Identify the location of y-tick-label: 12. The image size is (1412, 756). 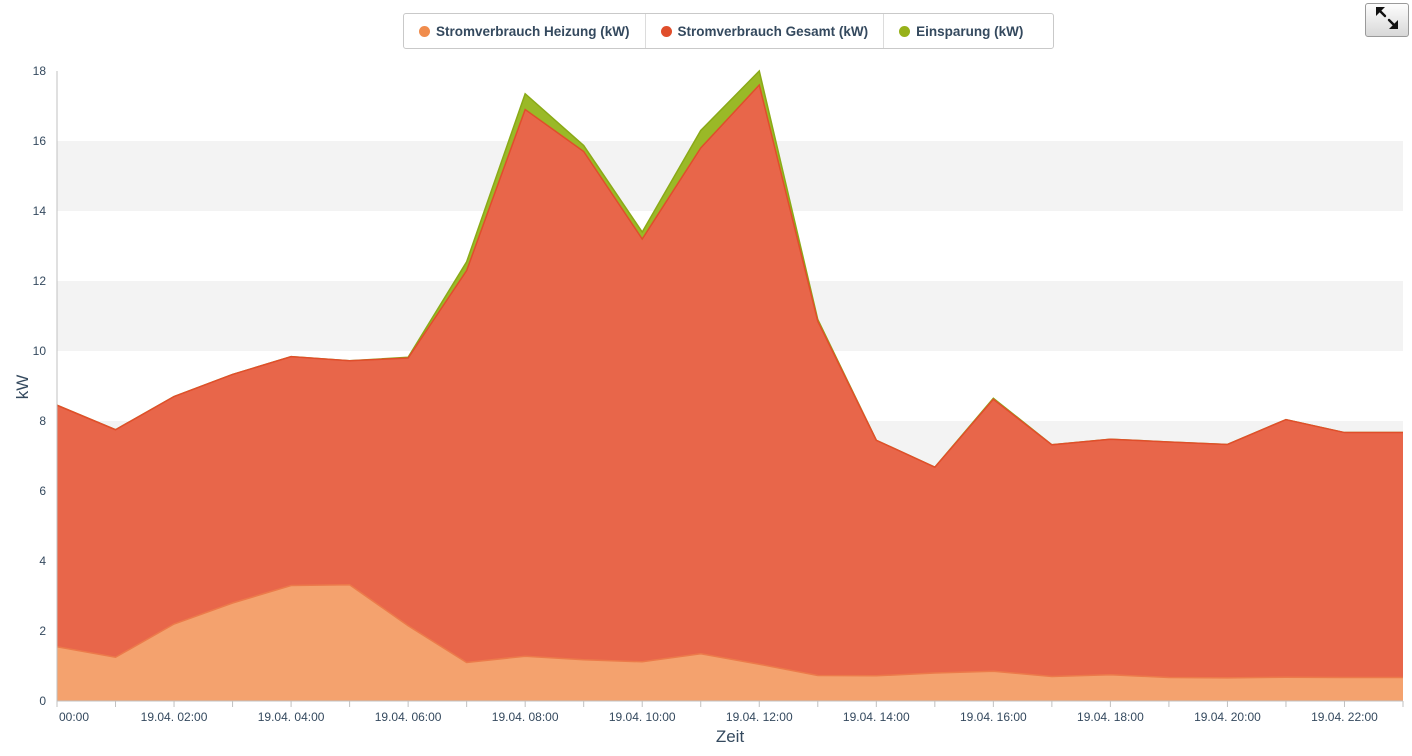
(40, 281).